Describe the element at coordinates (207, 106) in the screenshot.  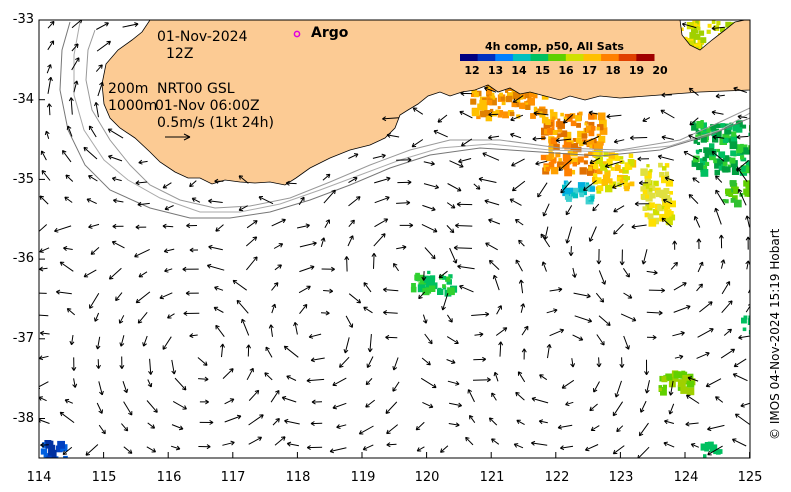
I see `product-time: 01-Nov 06:00Z` at that location.